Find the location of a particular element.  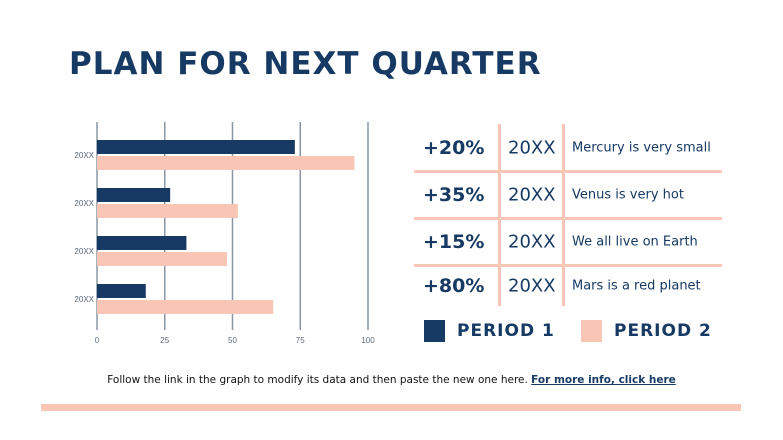

footer-accent-bar is located at coordinates (391, 407).